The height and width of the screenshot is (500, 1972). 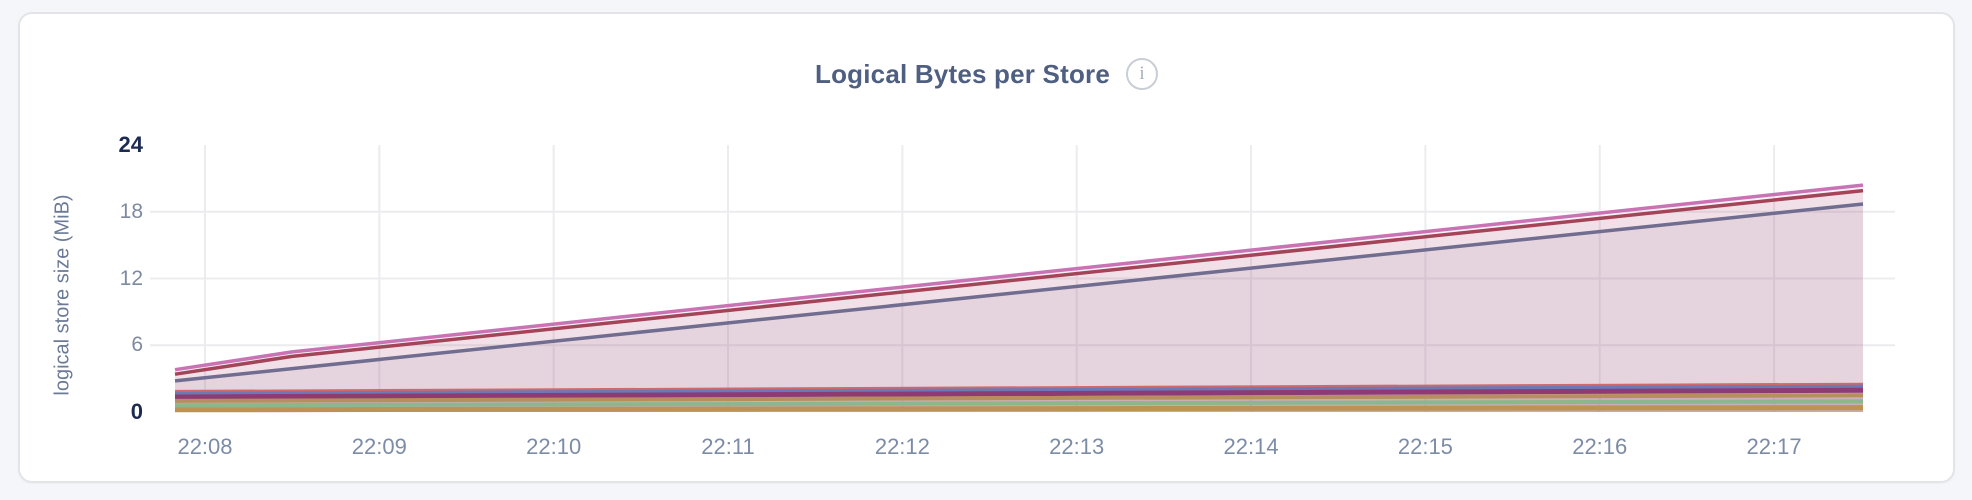 What do you see at coordinates (1142, 74) in the screenshot?
I see `info-icon: i` at bounding box center [1142, 74].